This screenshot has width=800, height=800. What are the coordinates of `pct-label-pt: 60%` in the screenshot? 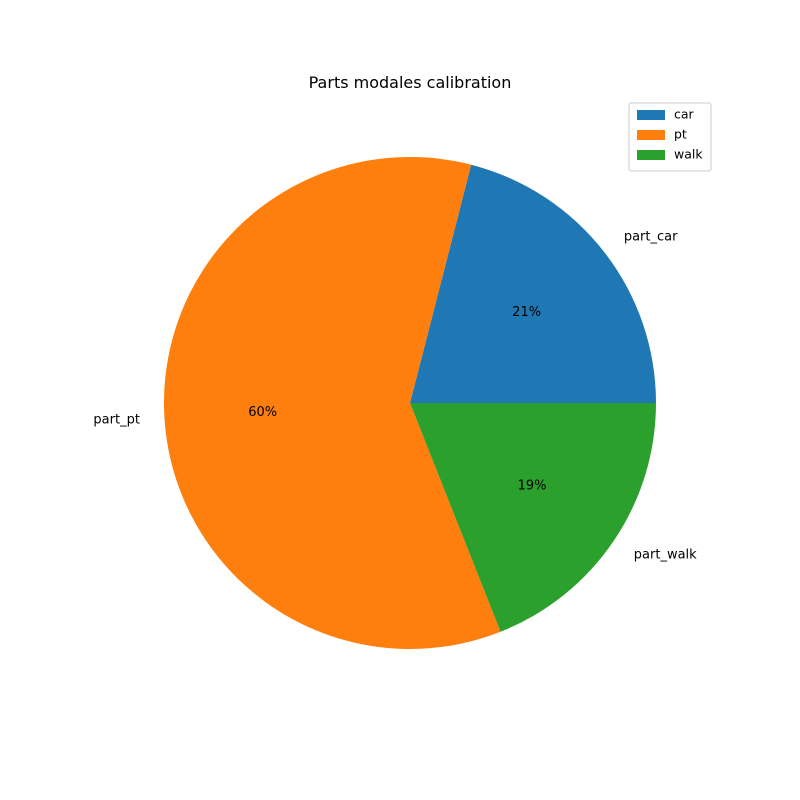 It's located at (262, 412).